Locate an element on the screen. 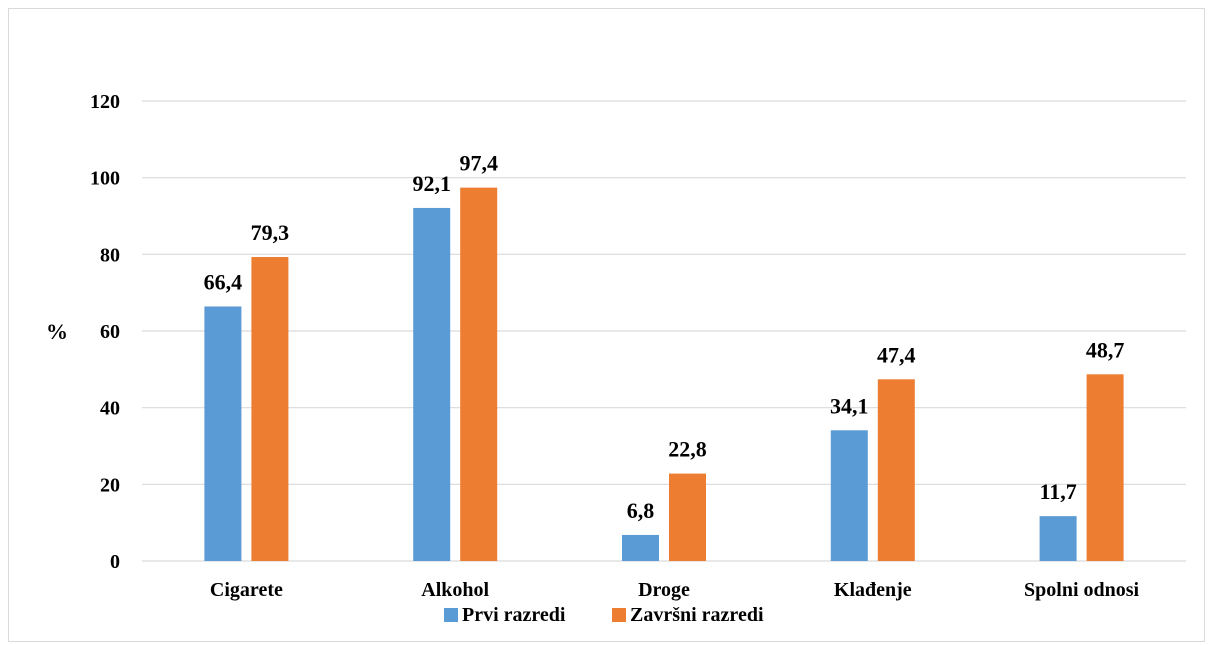 The image size is (1208, 645). data-label: 48,7 is located at coordinates (1105, 349).